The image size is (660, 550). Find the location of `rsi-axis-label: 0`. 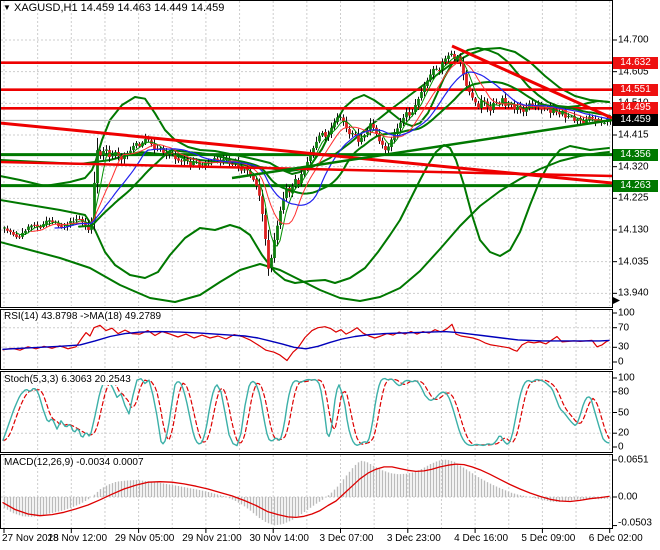

rsi-axis-label: 0 is located at coordinates (621, 362).